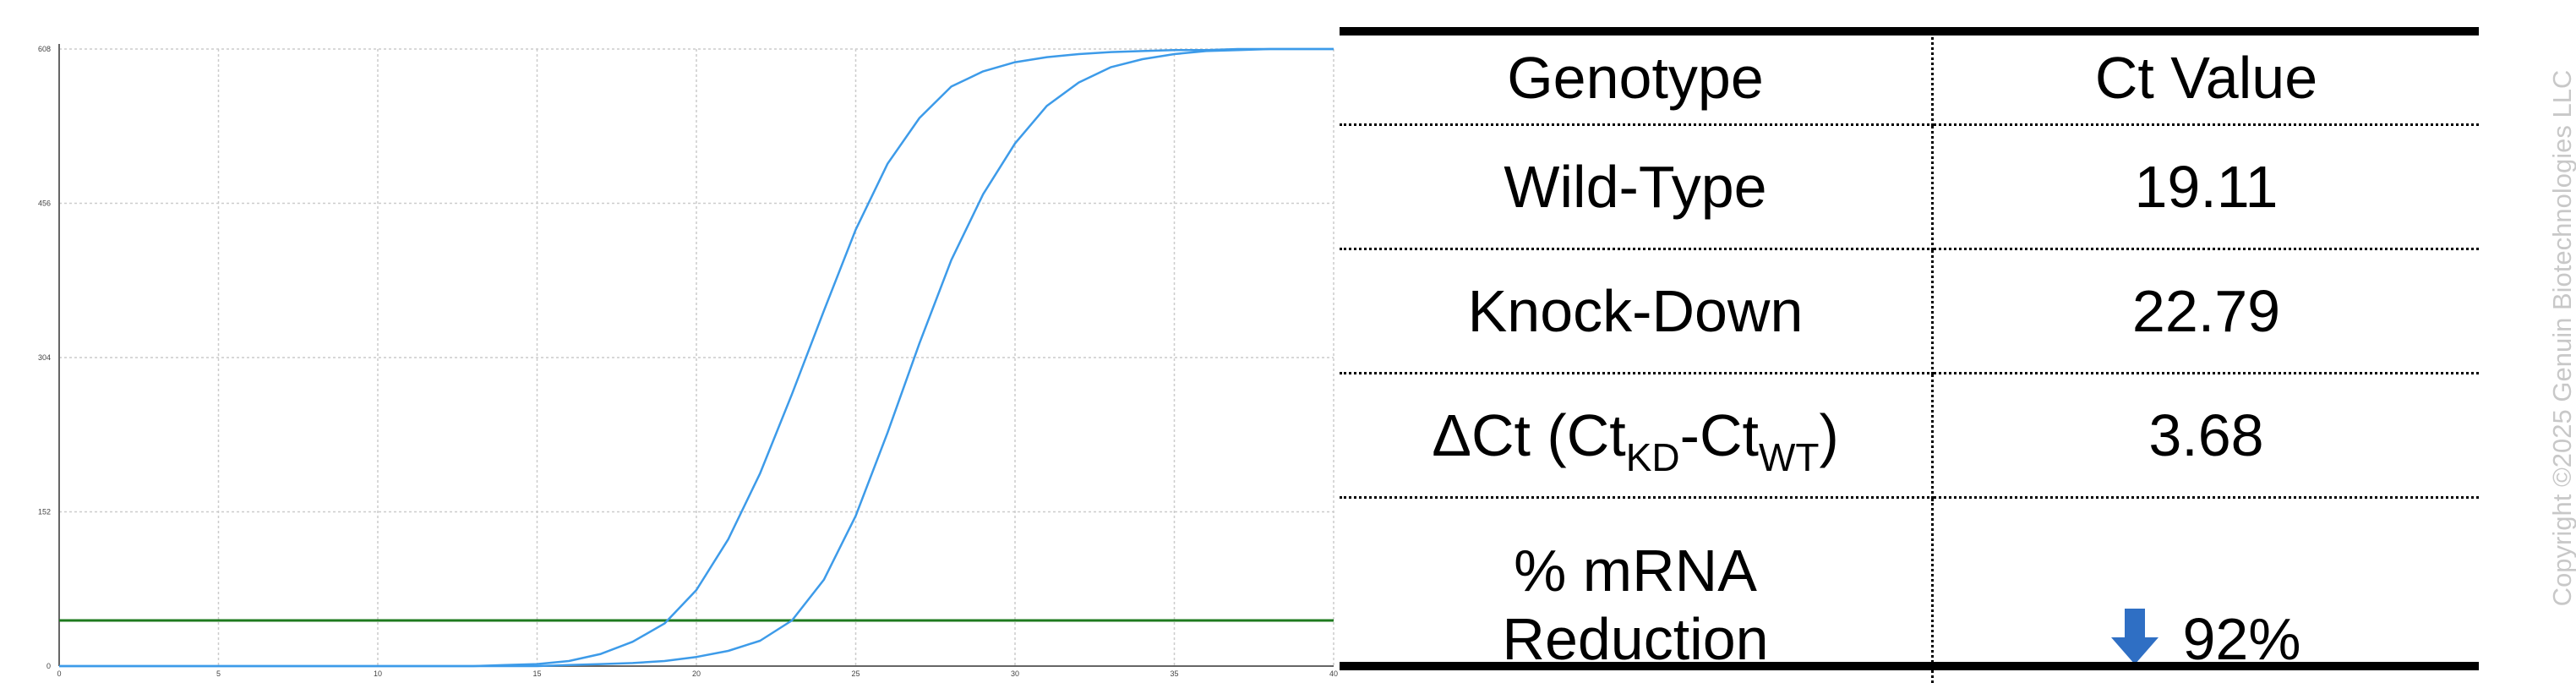 The image size is (2576, 683). Describe the element at coordinates (2206, 311) in the screenshot. I see `row-value-knock-down: 22.79` at that location.